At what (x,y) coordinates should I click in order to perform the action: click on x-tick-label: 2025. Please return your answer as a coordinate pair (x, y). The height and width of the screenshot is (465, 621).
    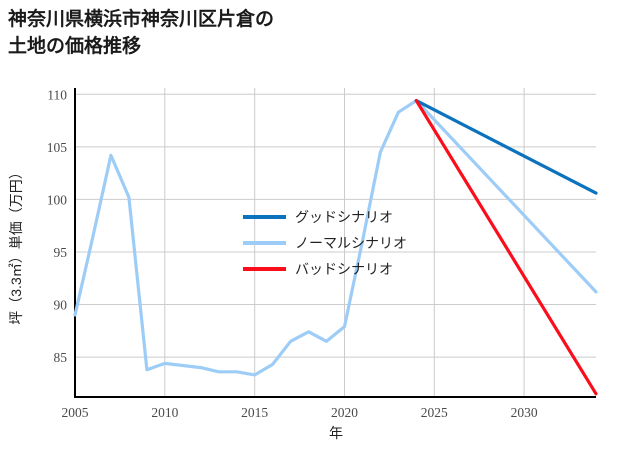
    Looking at the image, I should click on (434, 412).